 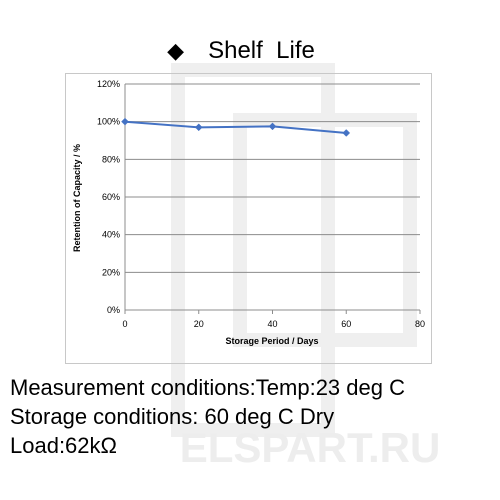 I want to click on y-tick-label: 100%, so click(x=108, y=122).